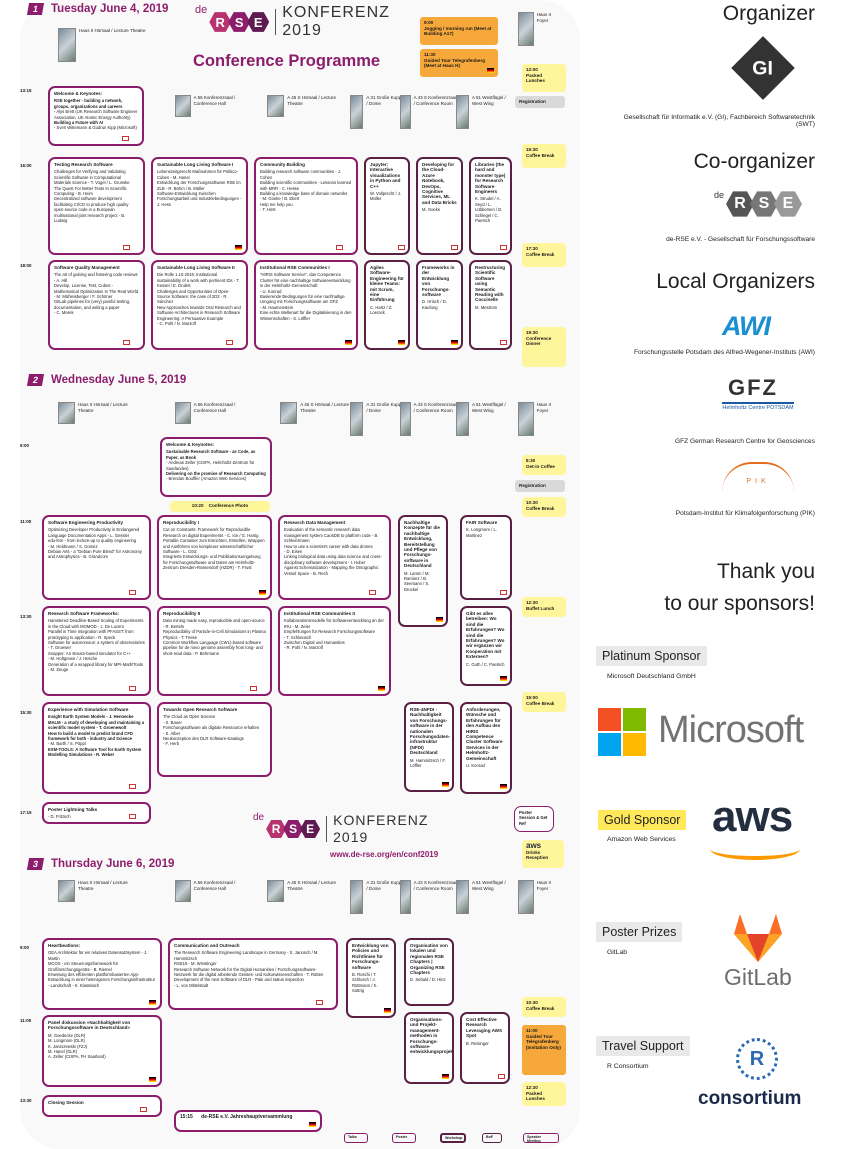 This screenshot has width=863, height=1149. Describe the element at coordinates (753, 387) in the screenshot. I see `gfz-logo: GFZ` at that location.